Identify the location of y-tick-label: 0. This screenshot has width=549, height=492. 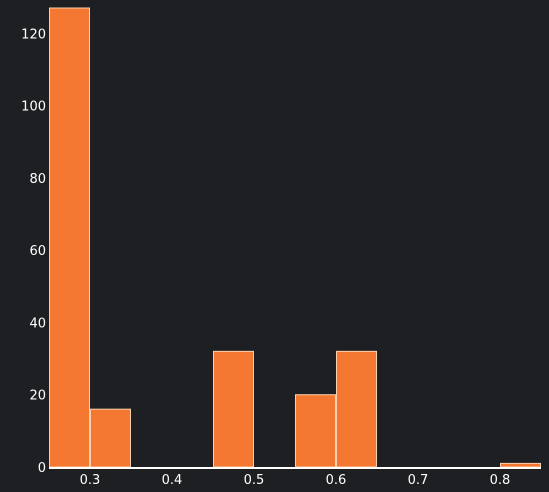
(42, 468).